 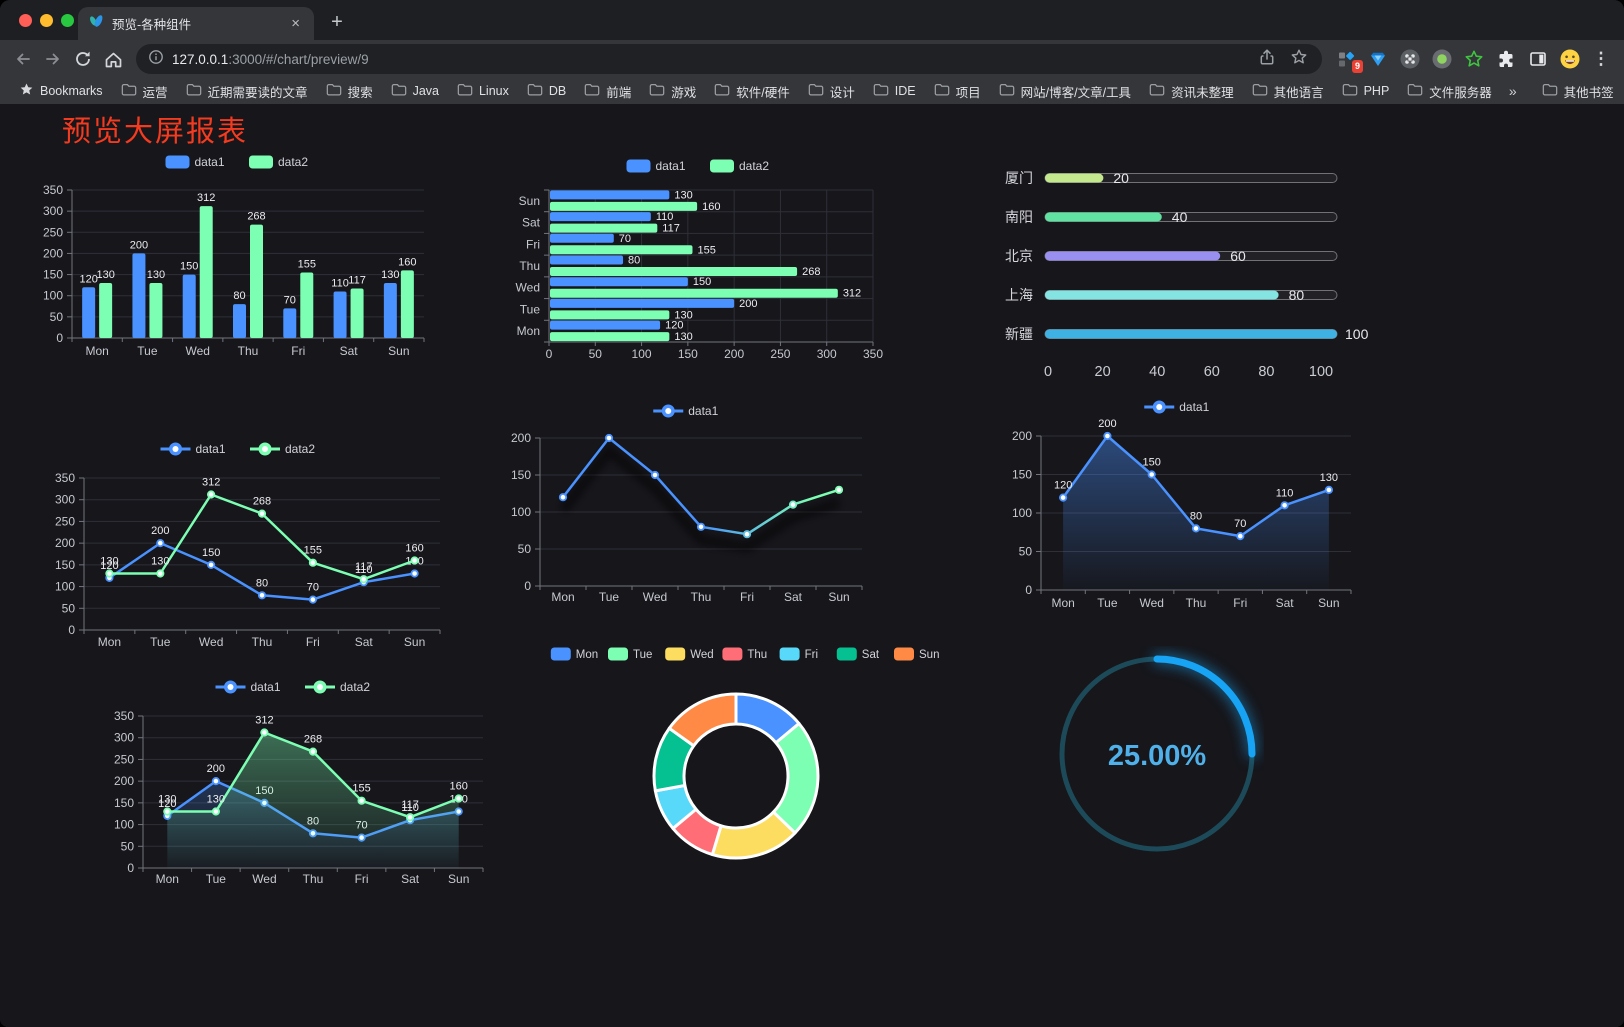 What do you see at coordinates (1238, 256) in the screenshot?
I see `svg-text: 60` at bounding box center [1238, 256].